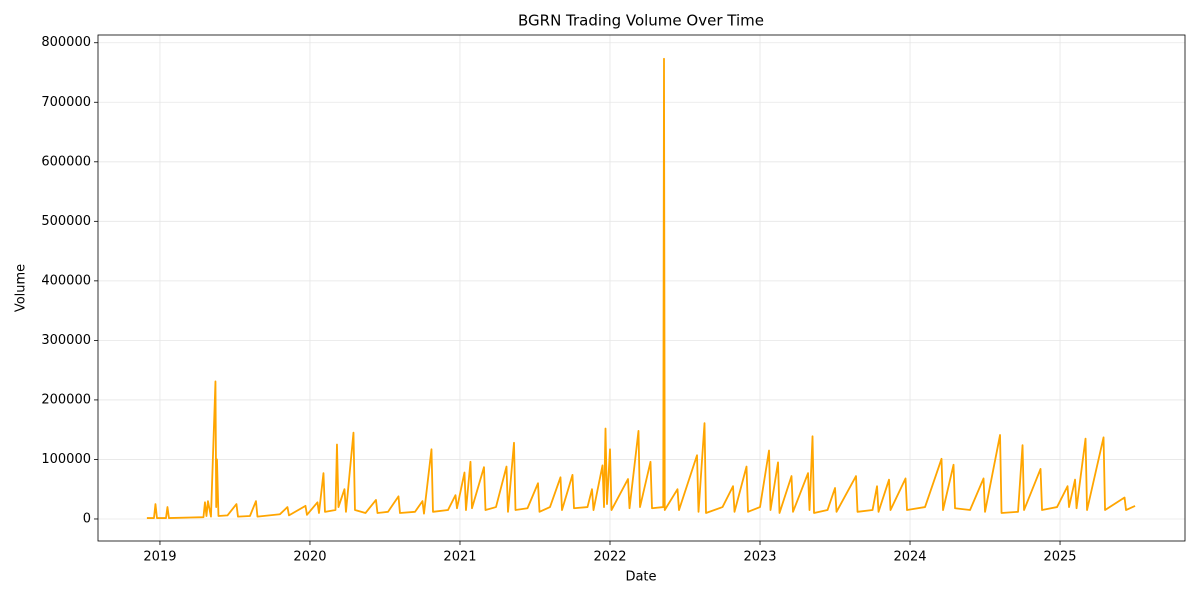 Image resolution: width=1200 pixels, height=600 pixels. I want to click on y-tick-label: 100000, so click(66, 459).